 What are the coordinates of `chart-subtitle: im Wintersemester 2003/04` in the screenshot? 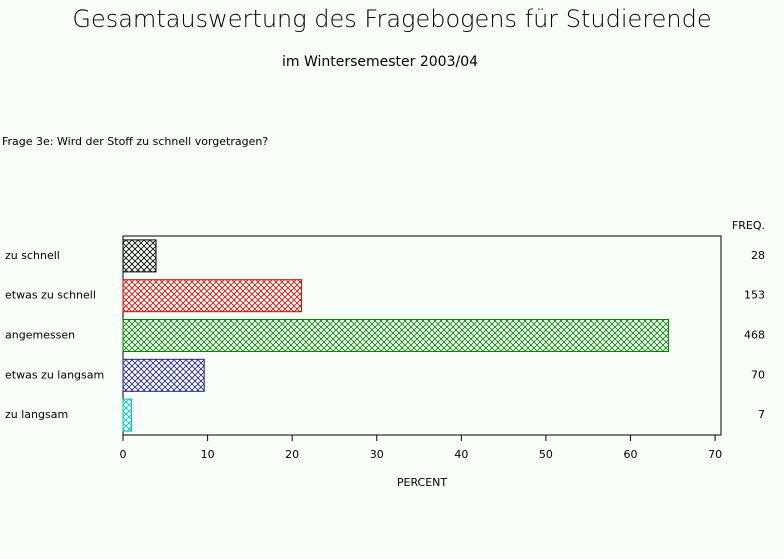 It's located at (380, 62).